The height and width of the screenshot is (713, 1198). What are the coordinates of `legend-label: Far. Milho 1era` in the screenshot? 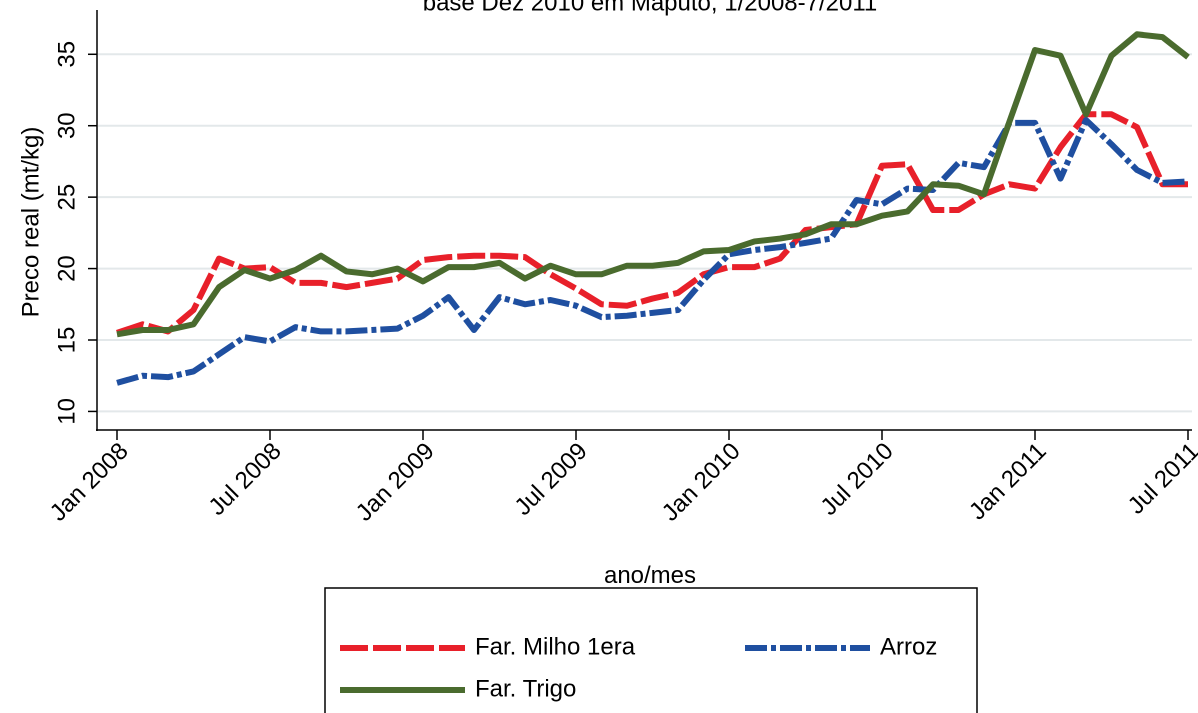 It's located at (555, 646).